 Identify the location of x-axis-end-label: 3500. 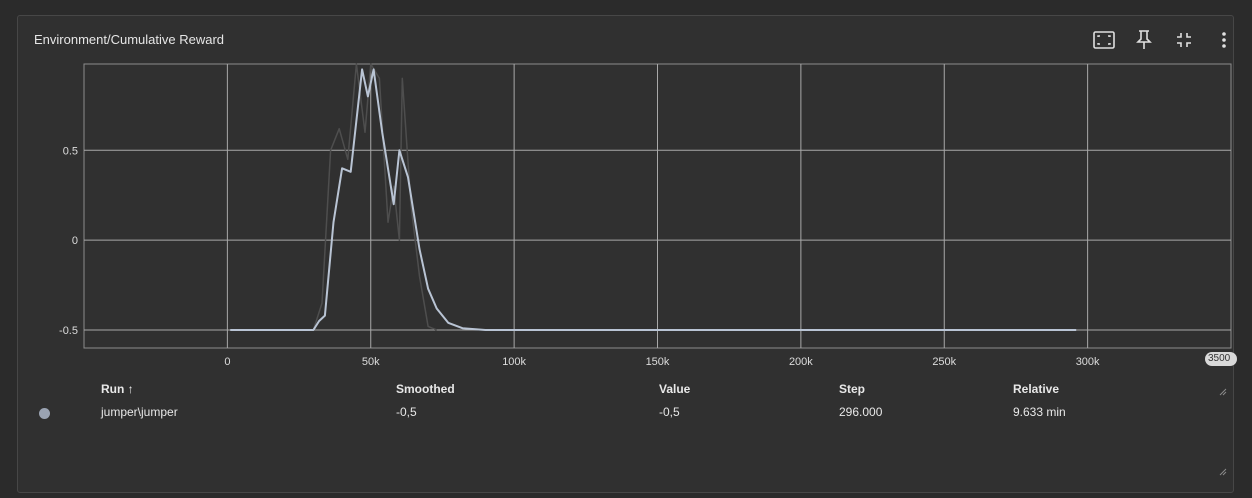
(1221, 359).